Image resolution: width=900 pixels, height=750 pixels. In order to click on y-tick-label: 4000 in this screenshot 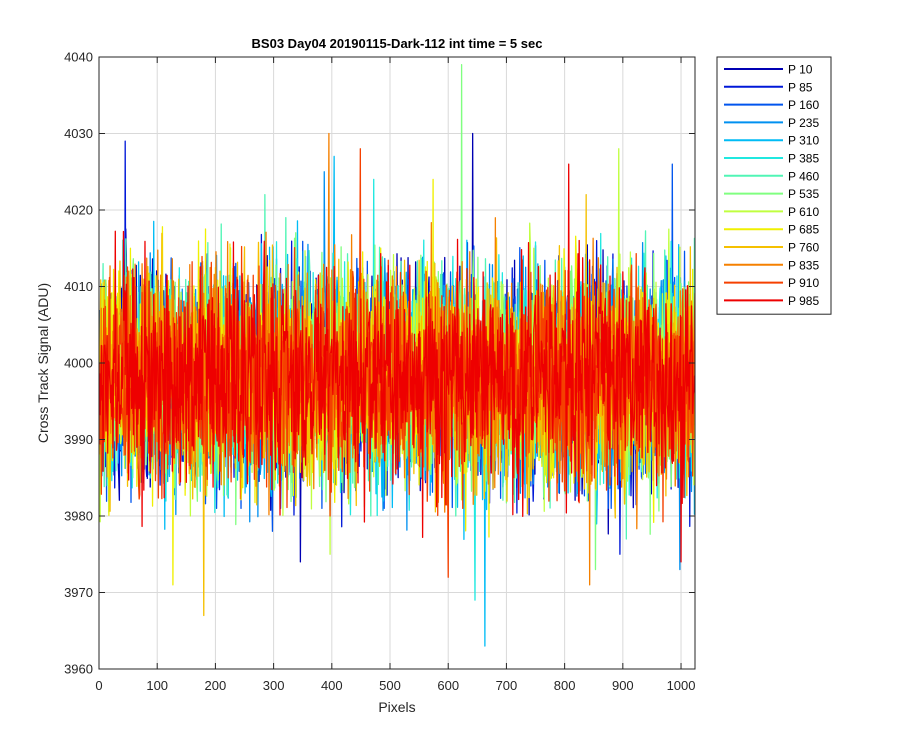, I will do `click(78, 363)`.